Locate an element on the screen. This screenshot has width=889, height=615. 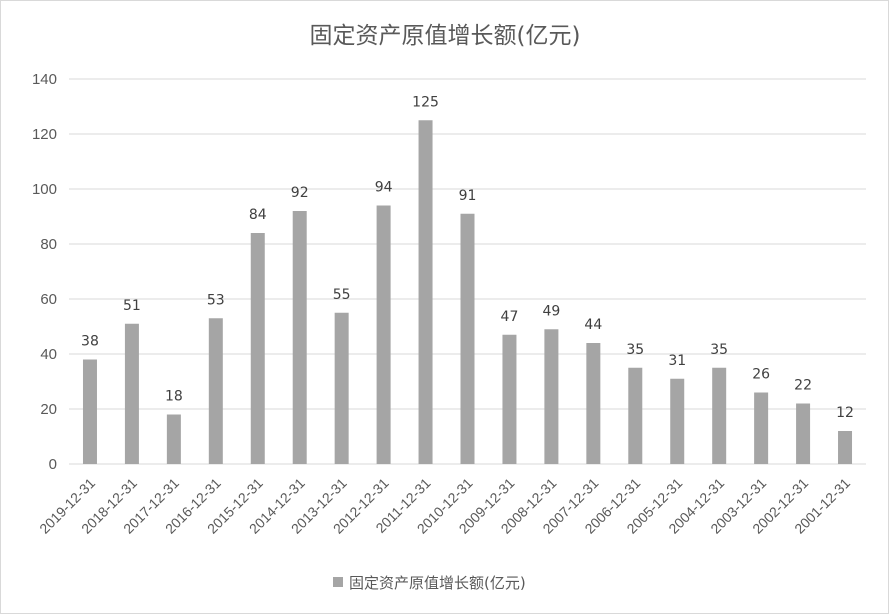
data-label: 31 is located at coordinates (677, 361).